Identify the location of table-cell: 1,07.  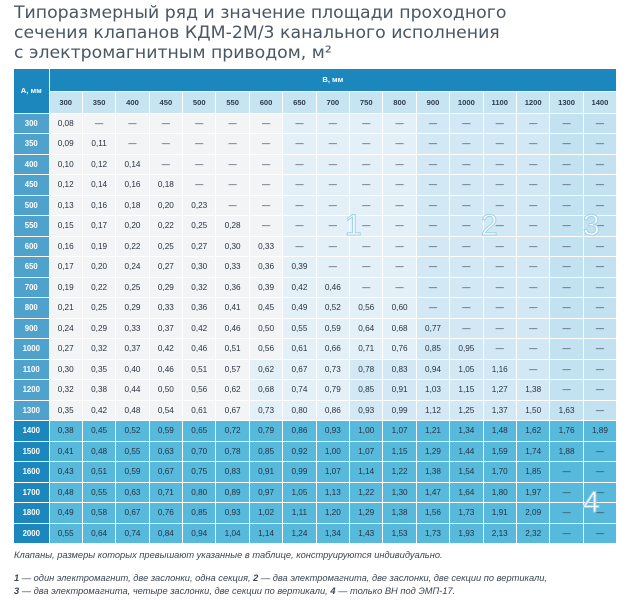
(366, 451).